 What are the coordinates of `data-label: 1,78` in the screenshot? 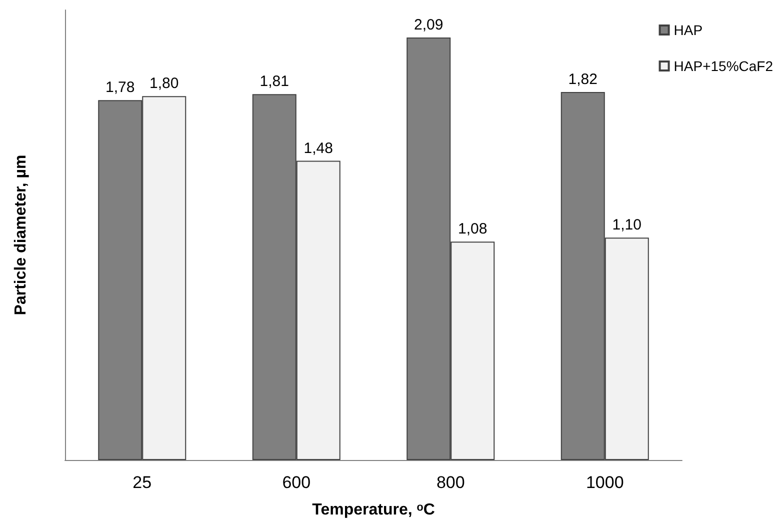 It's located at (120, 87).